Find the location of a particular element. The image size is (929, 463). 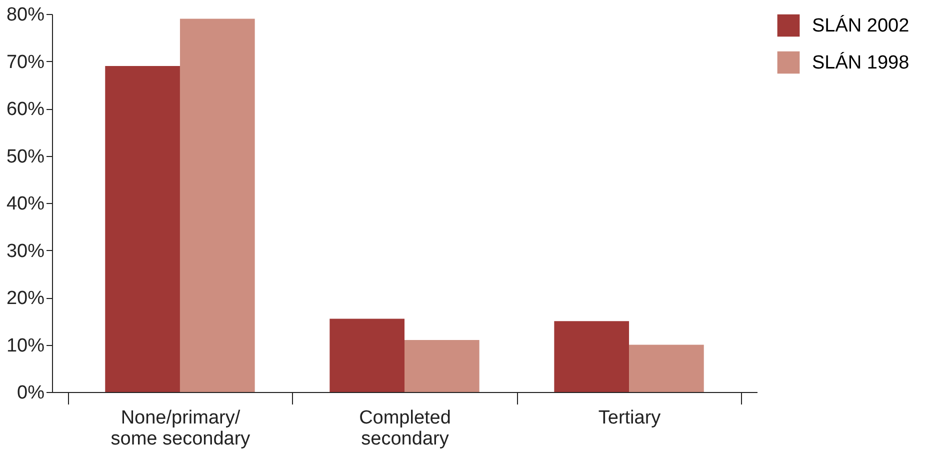

x-tick-label: None/primary/ some secondary is located at coordinates (180, 429).